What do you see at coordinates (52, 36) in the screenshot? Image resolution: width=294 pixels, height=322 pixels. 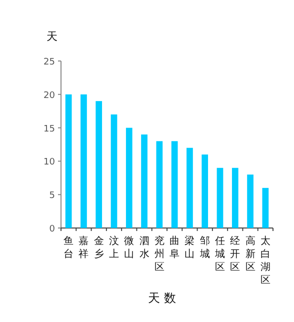 I see `y-axis-title: 天` at bounding box center [52, 36].